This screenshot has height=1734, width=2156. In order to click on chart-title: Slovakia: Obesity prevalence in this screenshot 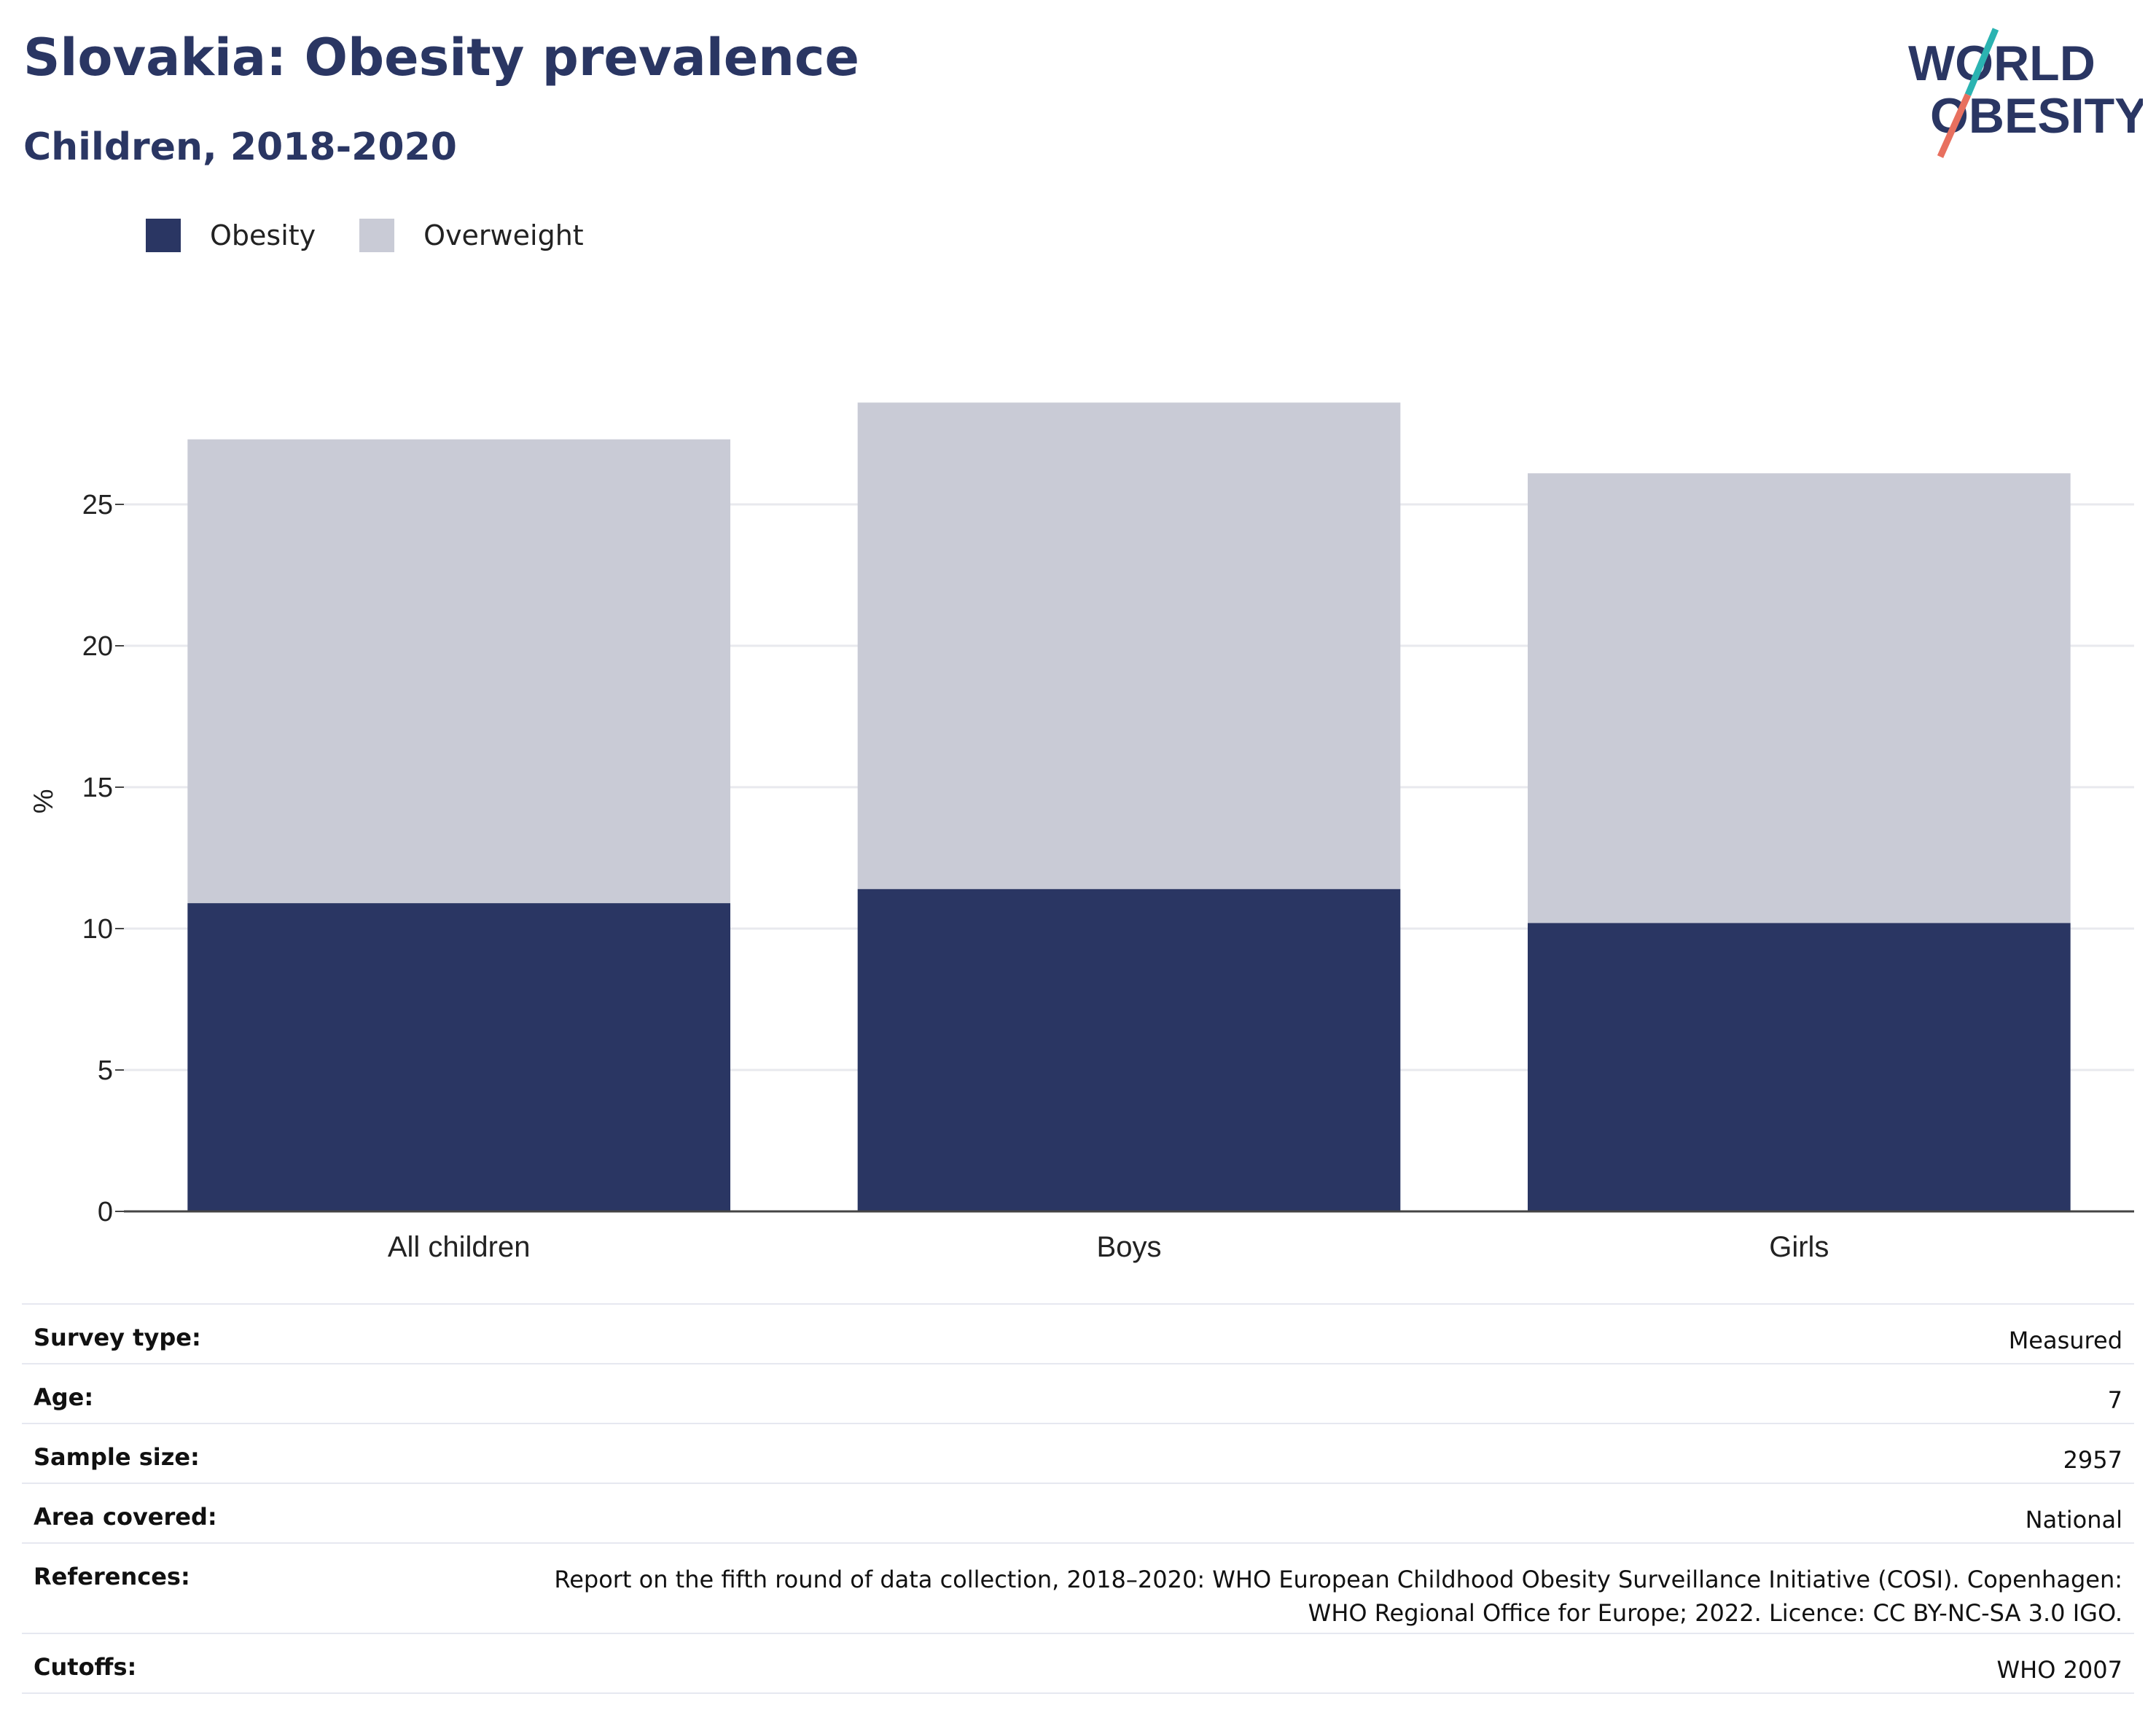, I will do `click(441, 57)`.